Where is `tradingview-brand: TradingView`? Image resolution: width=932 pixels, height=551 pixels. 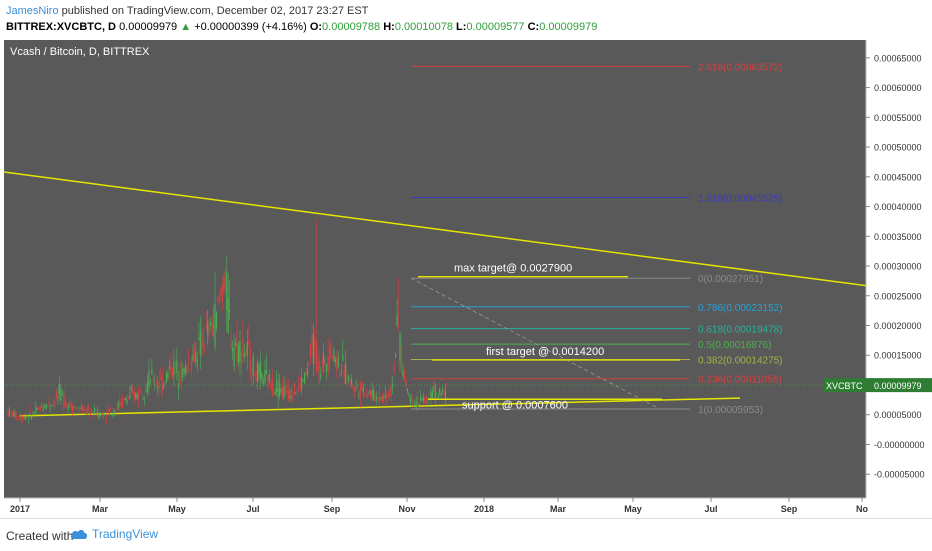 tradingview-brand: TradingView is located at coordinates (114, 534).